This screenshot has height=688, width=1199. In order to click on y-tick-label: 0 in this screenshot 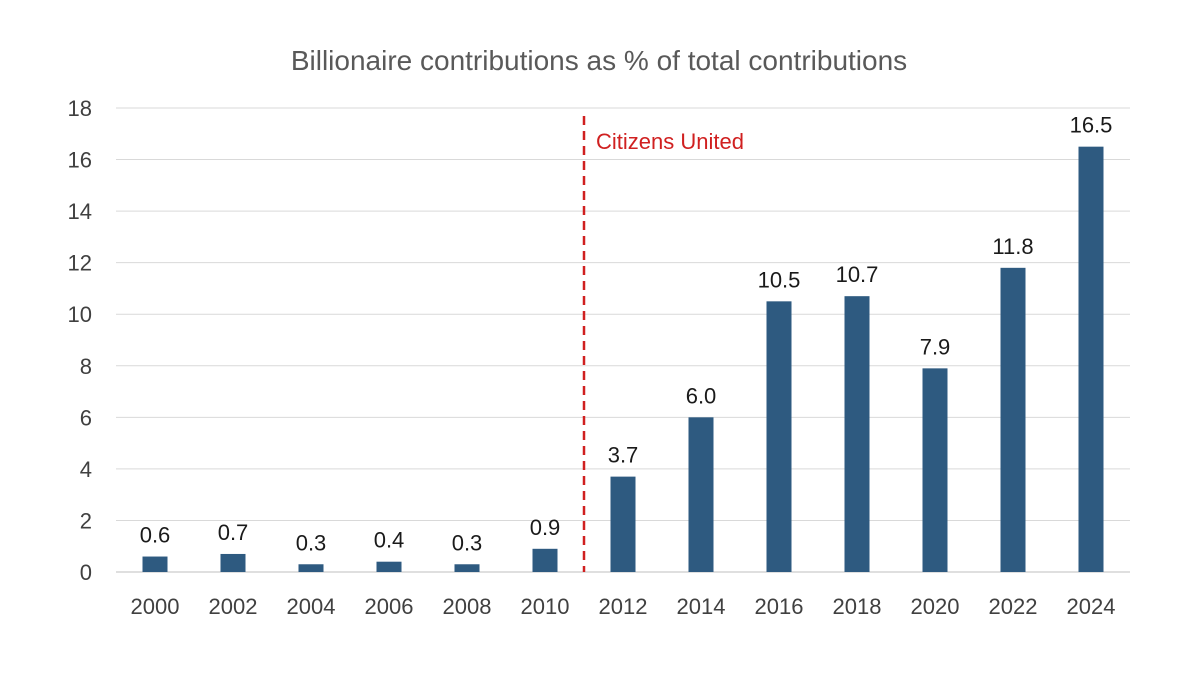, I will do `click(86, 572)`.